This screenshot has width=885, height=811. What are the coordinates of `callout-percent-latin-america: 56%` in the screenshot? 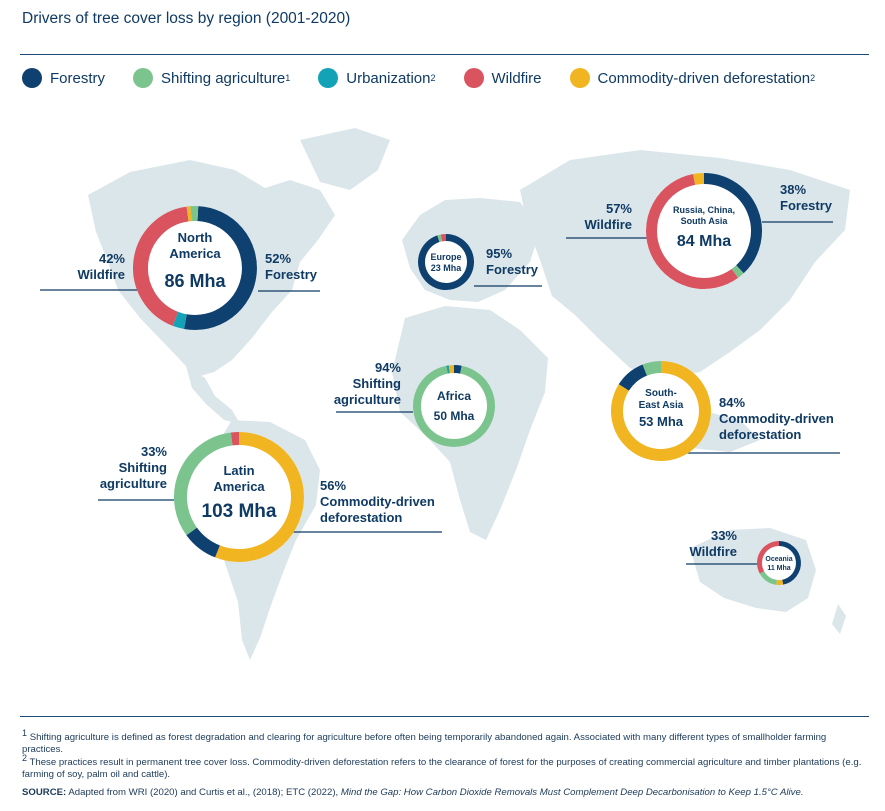 It's located at (333, 485).